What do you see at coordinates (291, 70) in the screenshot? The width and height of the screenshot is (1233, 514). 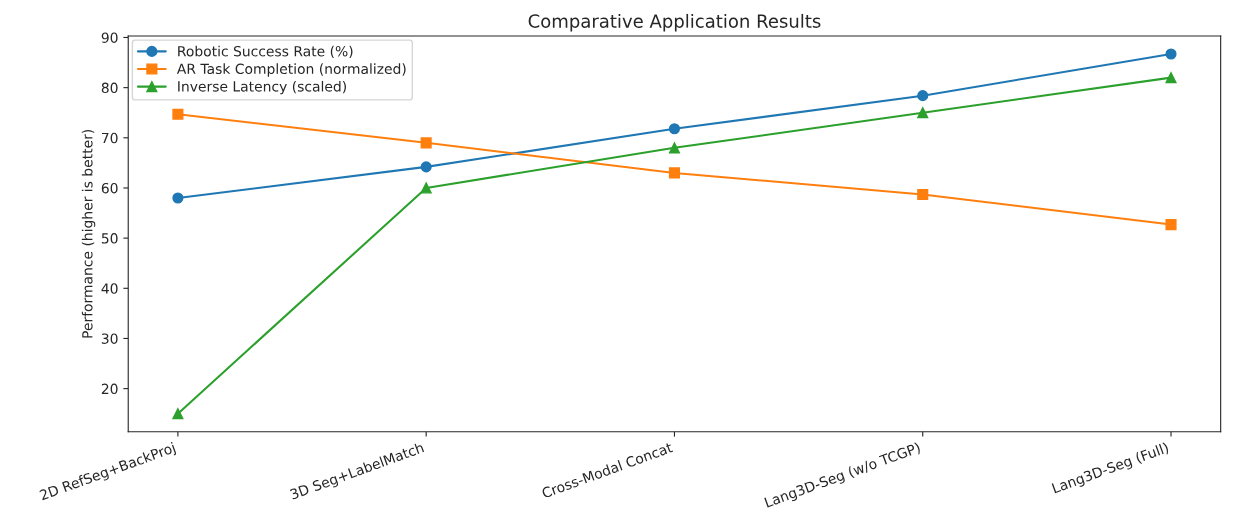 I see `legend-label: AR Task Completion (normalized)` at bounding box center [291, 70].